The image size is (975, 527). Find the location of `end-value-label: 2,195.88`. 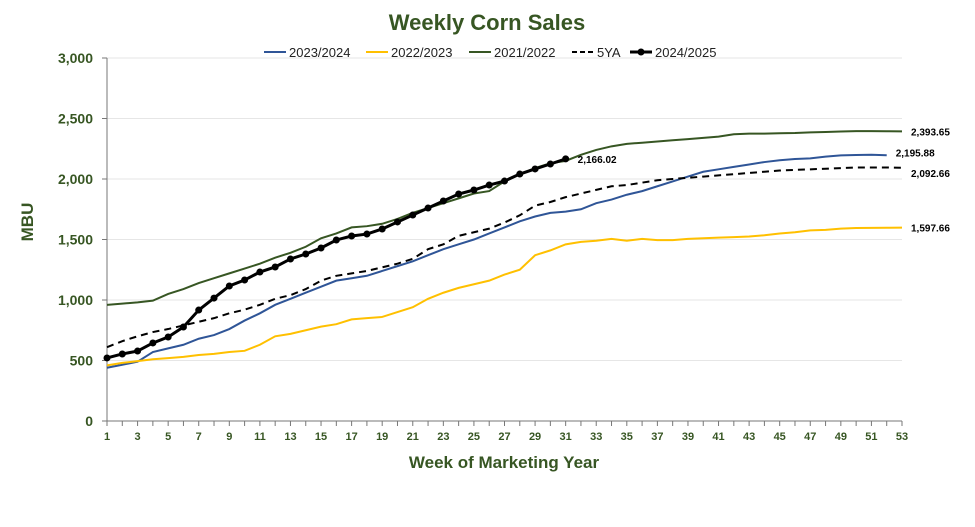

end-value-label: 2,195.88 is located at coordinates (915, 153).